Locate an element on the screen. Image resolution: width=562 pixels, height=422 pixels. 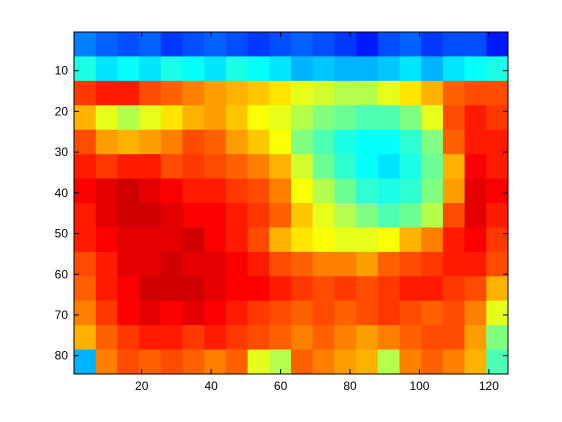
y-tick-label: 10 is located at coordinates (62, 71).